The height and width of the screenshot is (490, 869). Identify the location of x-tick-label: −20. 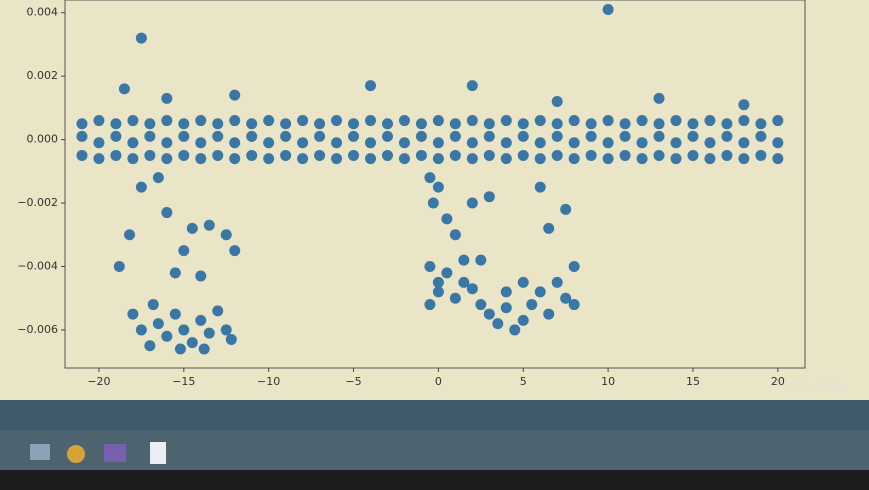
(98, 381).